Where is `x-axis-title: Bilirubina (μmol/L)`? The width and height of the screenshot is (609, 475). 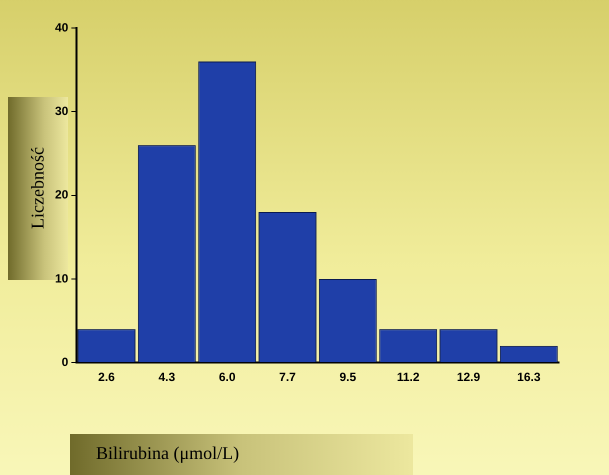 x-axis-title: Bilirubina (μmol/L) is located at coordinates (168, 453).